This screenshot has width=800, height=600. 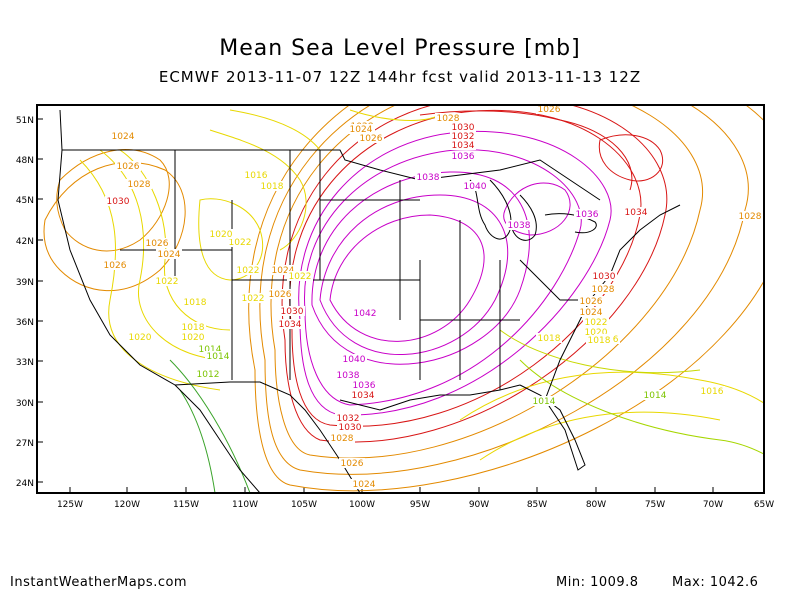 What do you see at coordinates (655, 505) in the screenshot?
I see `lon-label: 75W` at bounding box center [655, 505].